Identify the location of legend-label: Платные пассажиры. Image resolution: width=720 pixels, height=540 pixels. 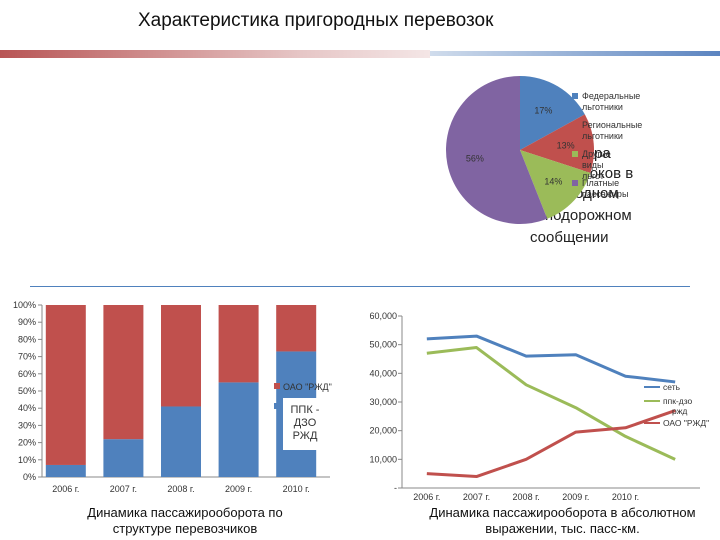
(605, 188).